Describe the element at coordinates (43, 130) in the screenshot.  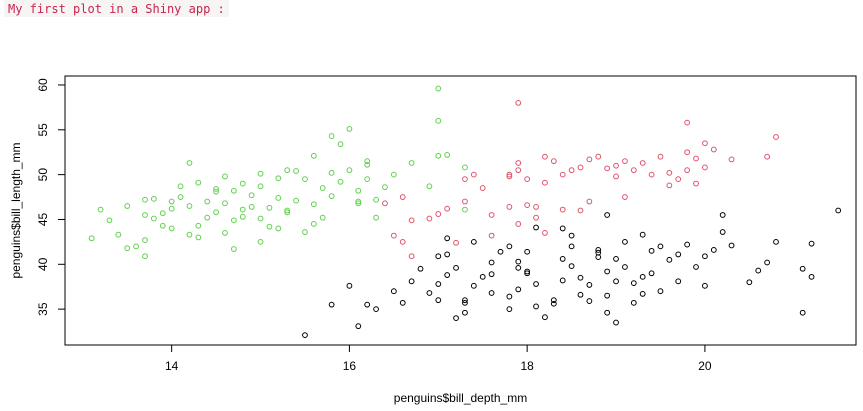
I see `y-tick-label: 55` at that location.